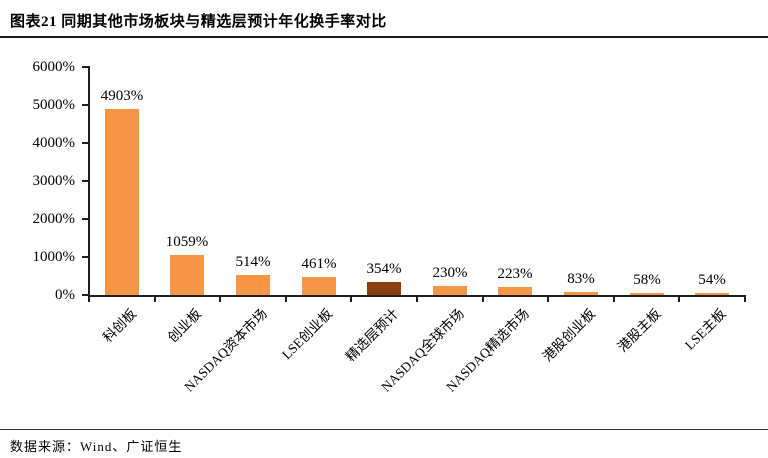 The image size is (768, 458). What do you see at coordinates (307, 334) in the screenshot?
I see `x-axis-category-label: LSE创业板` at bounding box center [307, 334].